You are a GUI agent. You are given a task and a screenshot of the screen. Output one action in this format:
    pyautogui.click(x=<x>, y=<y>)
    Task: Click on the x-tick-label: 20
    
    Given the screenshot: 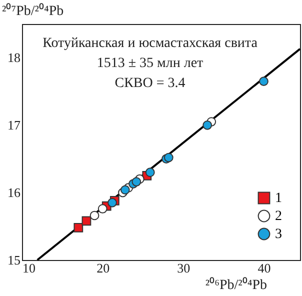 What is the action you would take?
    pyautogui.click(x=103, y=268)
    